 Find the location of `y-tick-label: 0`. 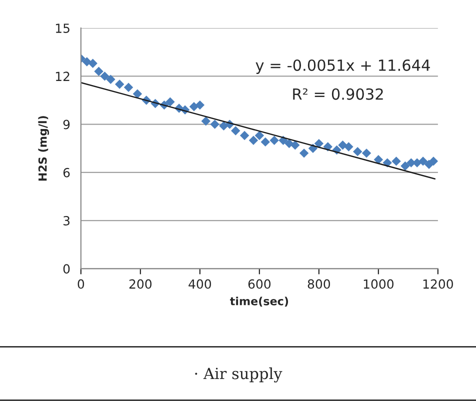

y-tick-label: 0 is located at coordinates (66, 269).